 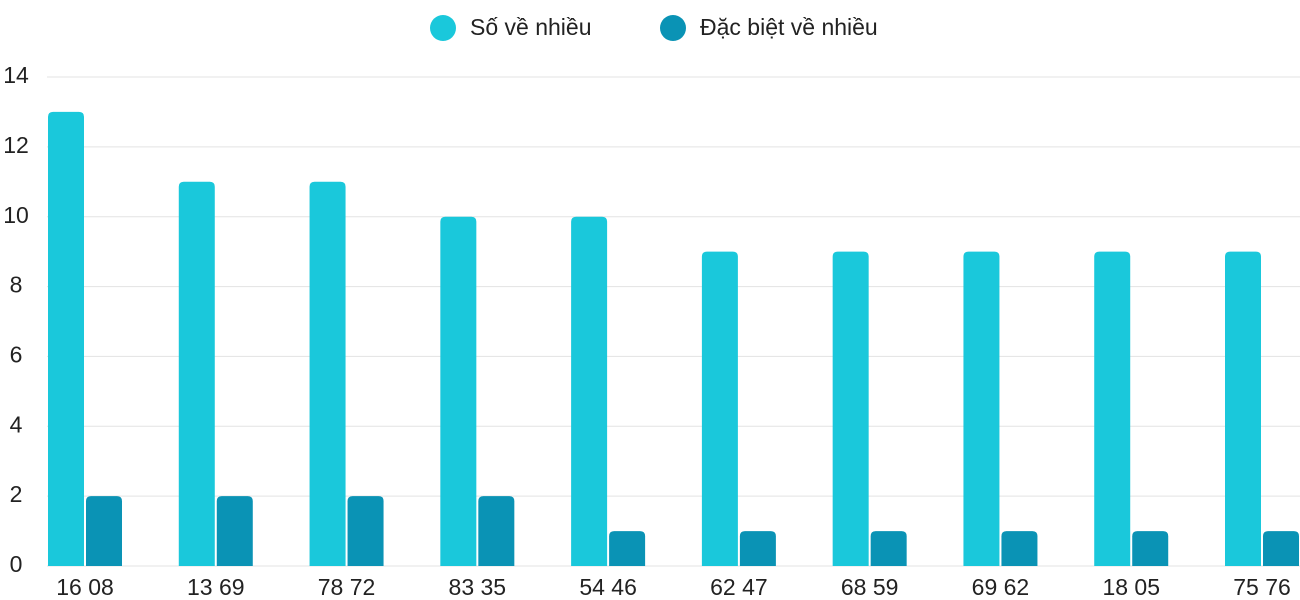 What do you see at coordinates (739, 587) in the screenshot?
I see `x-tick-label: 62 47` at bounding box center [739, 587].